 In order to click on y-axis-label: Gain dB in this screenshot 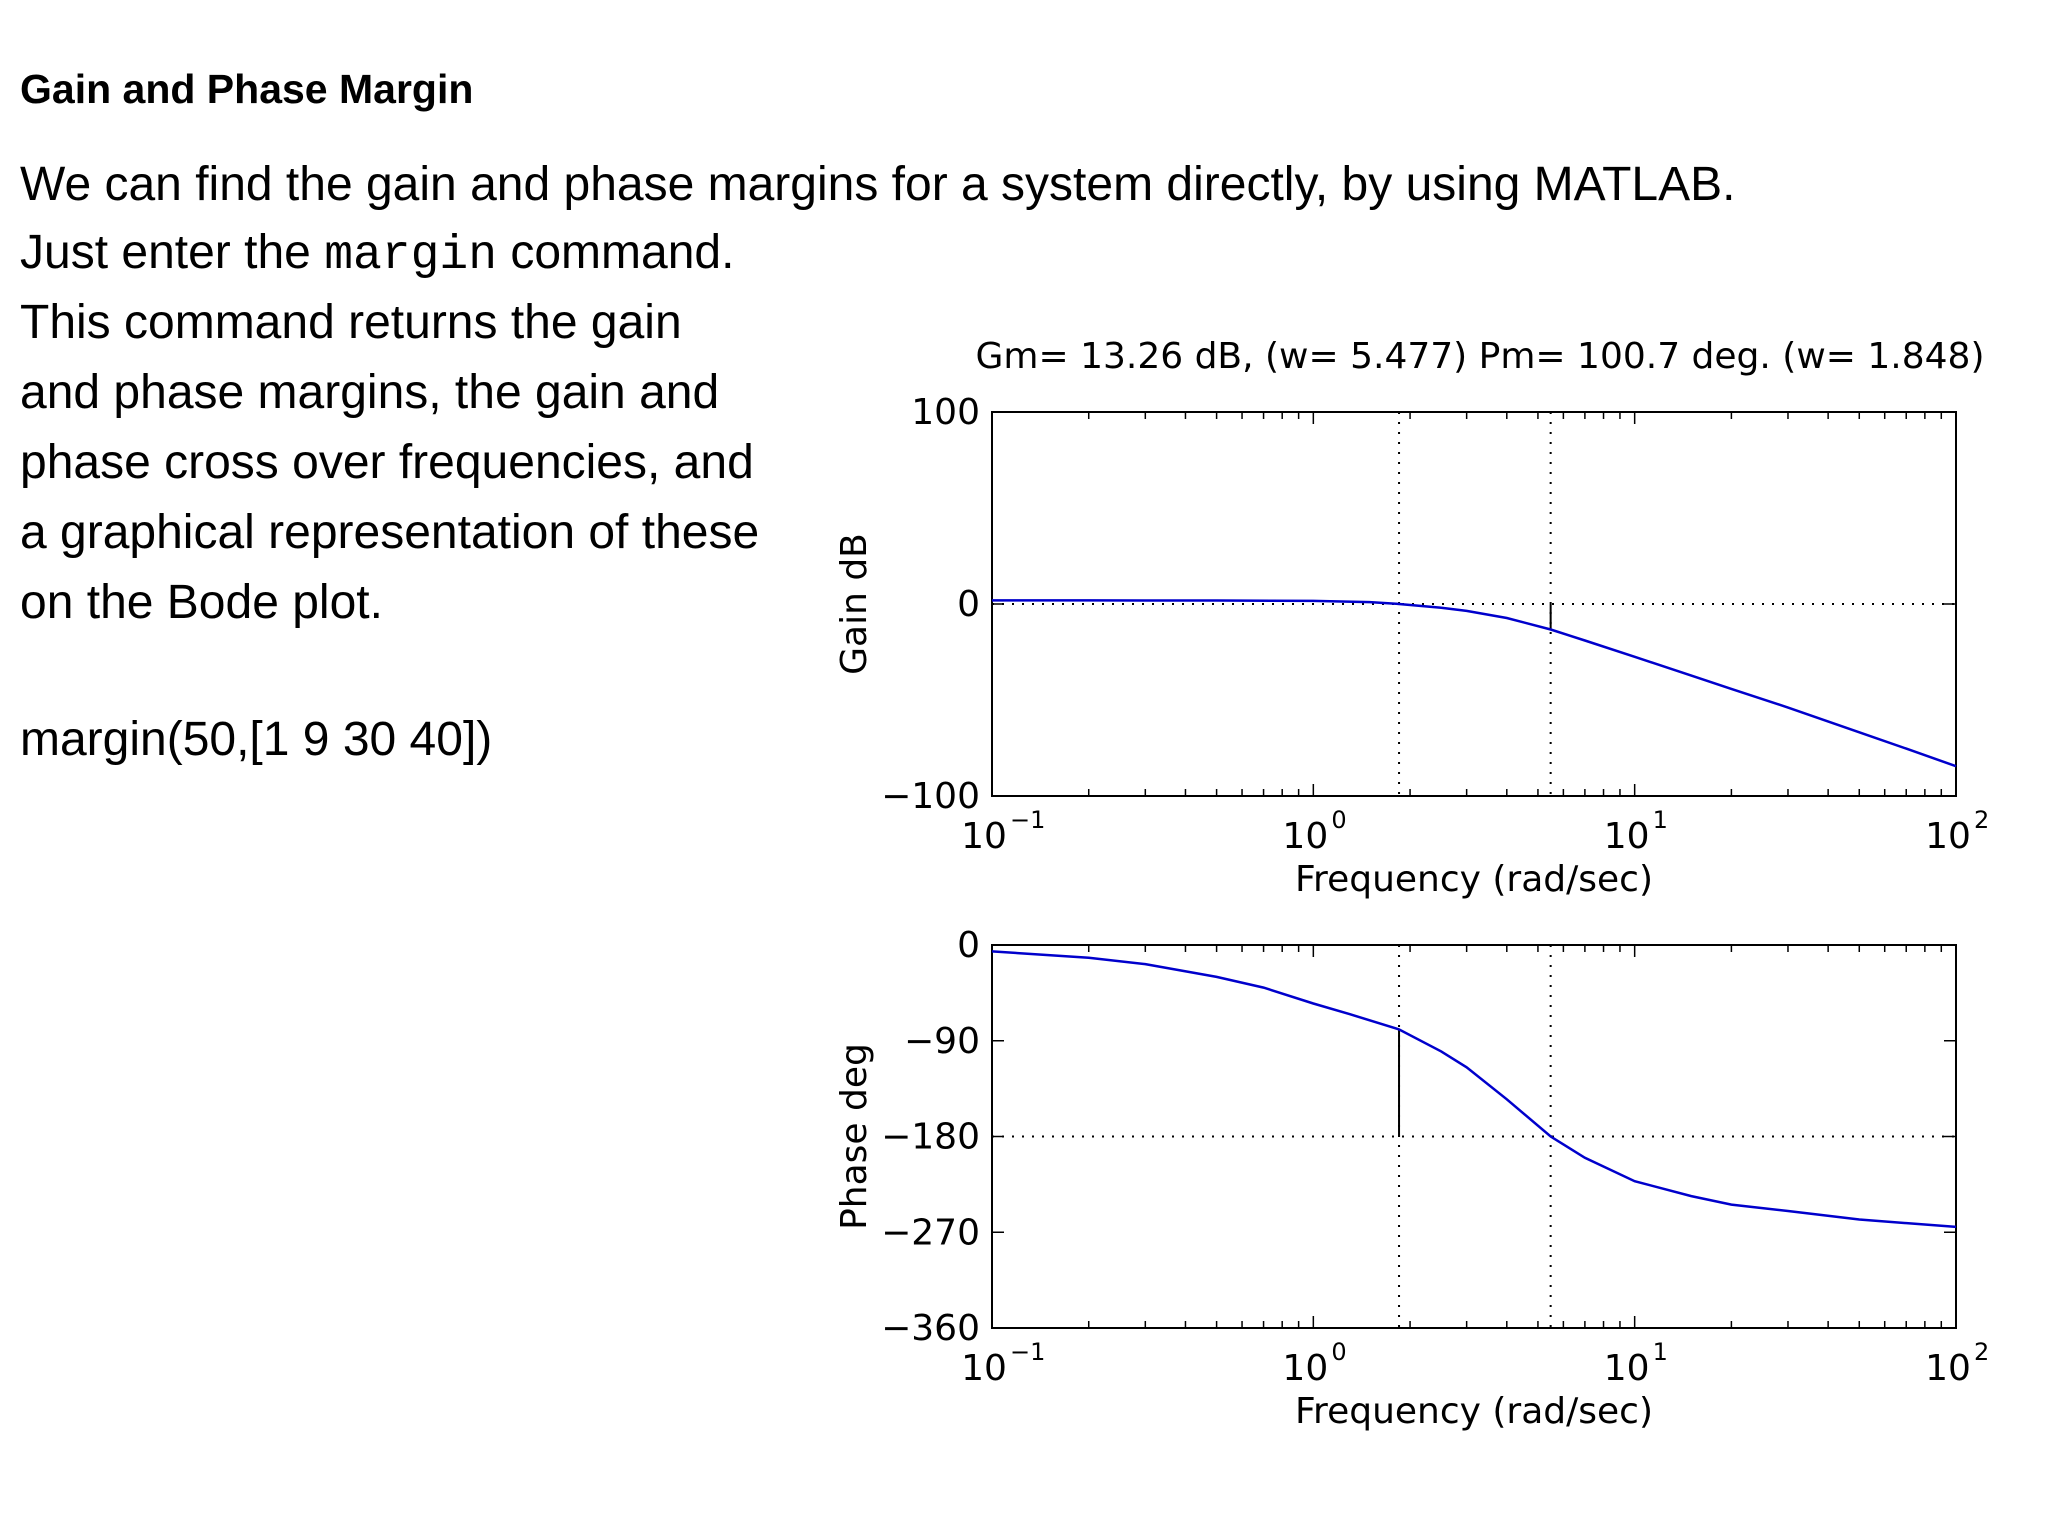, I will do `click(854, 604)`.